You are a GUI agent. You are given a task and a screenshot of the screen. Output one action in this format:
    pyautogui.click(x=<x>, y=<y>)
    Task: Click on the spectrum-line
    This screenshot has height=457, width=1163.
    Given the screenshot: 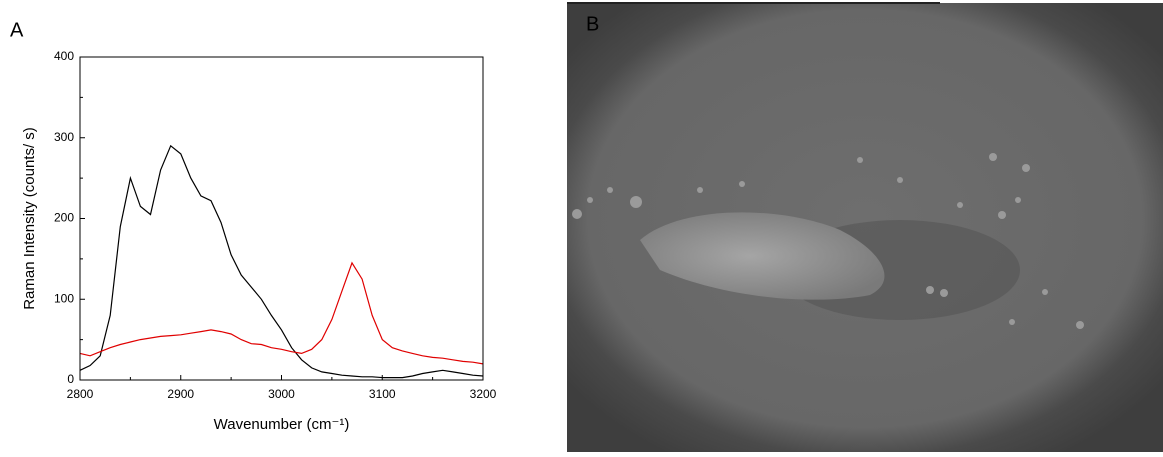 What is the action you would take?
    pyautogui.click(x=281, y=313)
    